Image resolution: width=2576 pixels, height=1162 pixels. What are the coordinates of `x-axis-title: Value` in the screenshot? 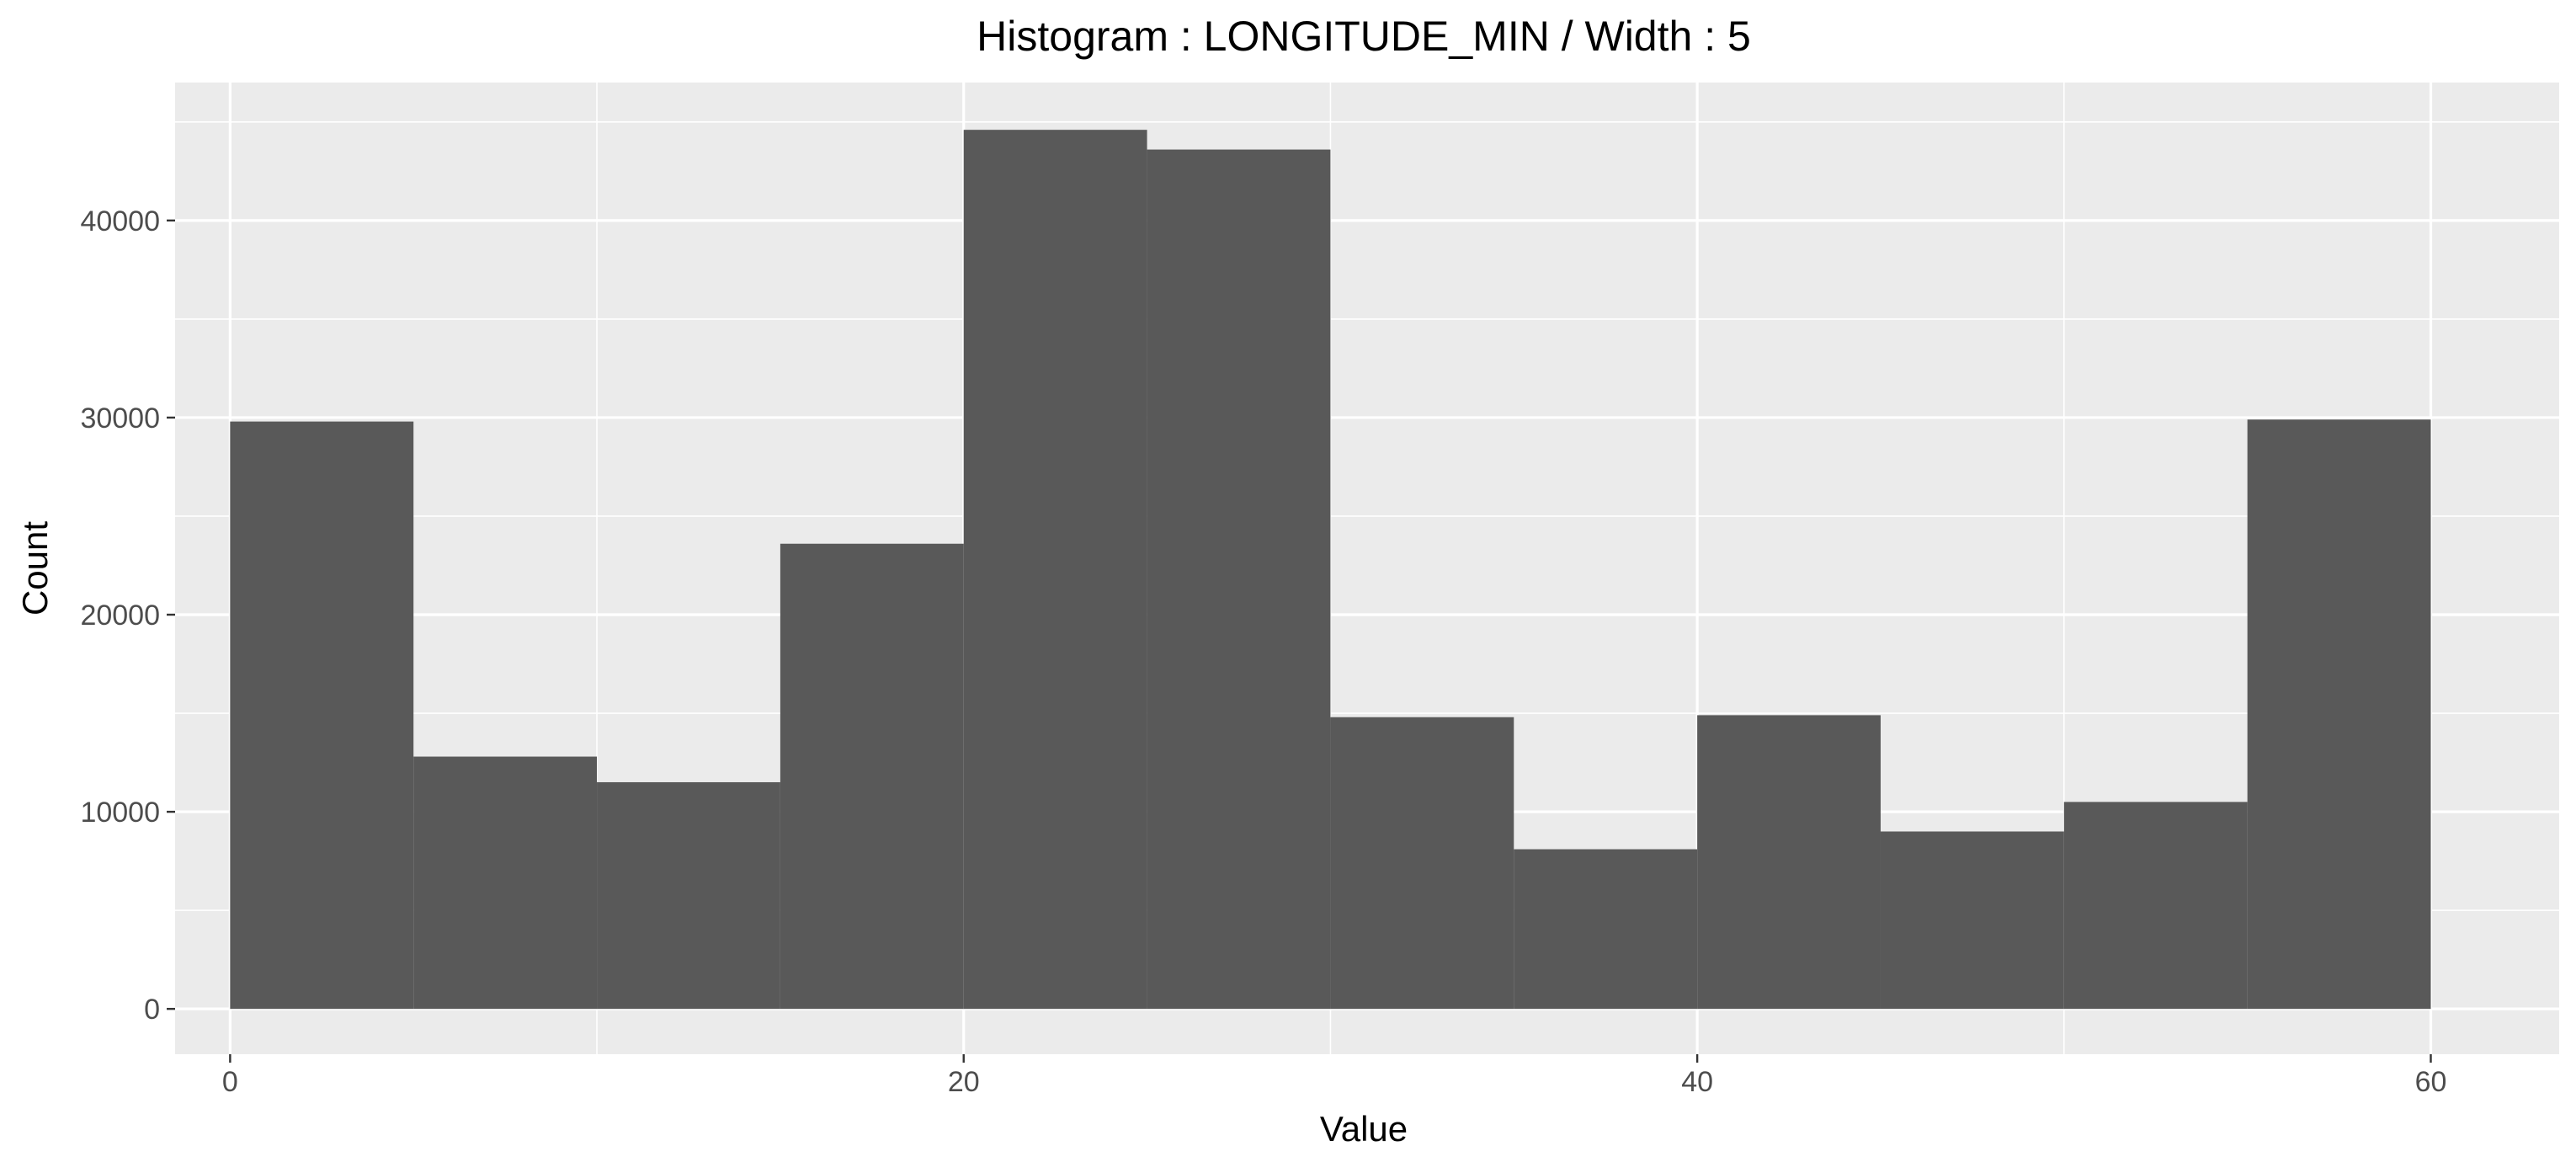 It's located at (1364, 1129).